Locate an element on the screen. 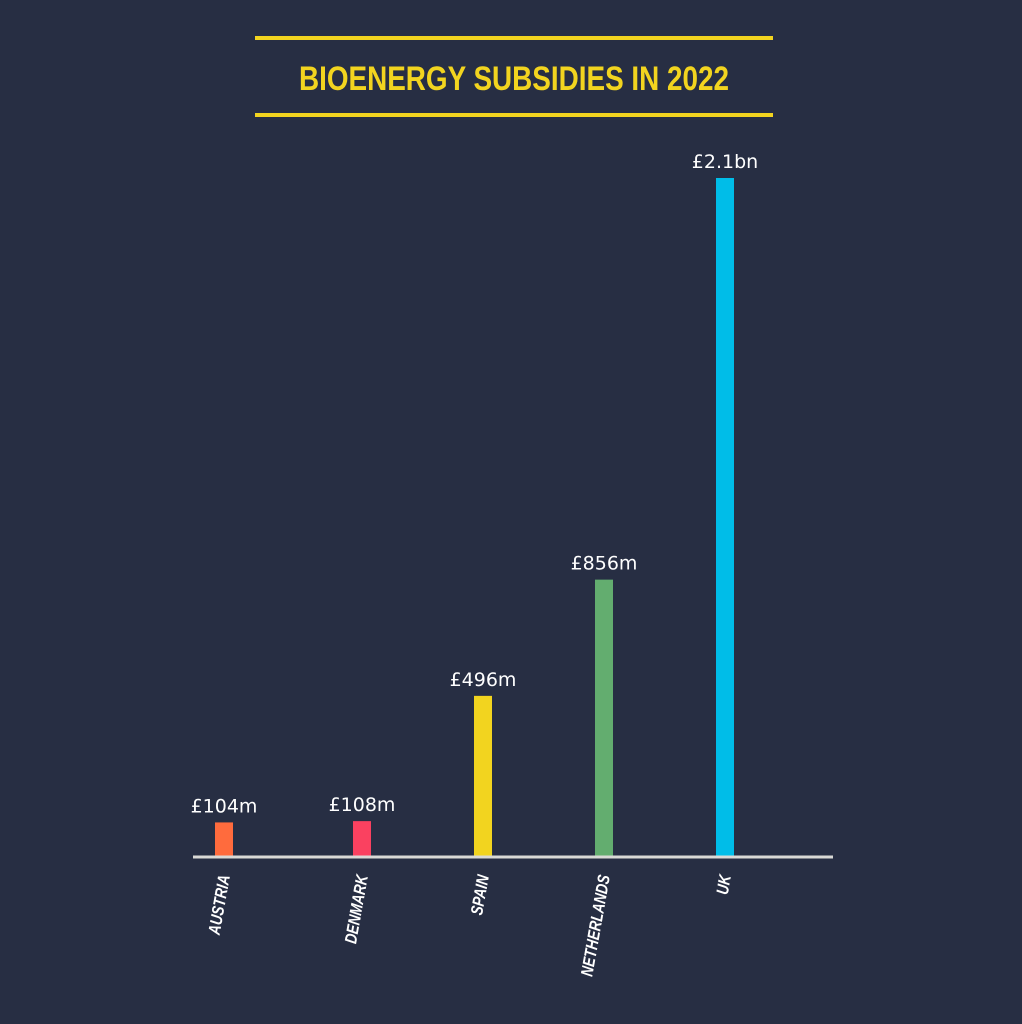 This screenshot has width=1022, height=1024. bar-spain is located at coordinates (483, 775).